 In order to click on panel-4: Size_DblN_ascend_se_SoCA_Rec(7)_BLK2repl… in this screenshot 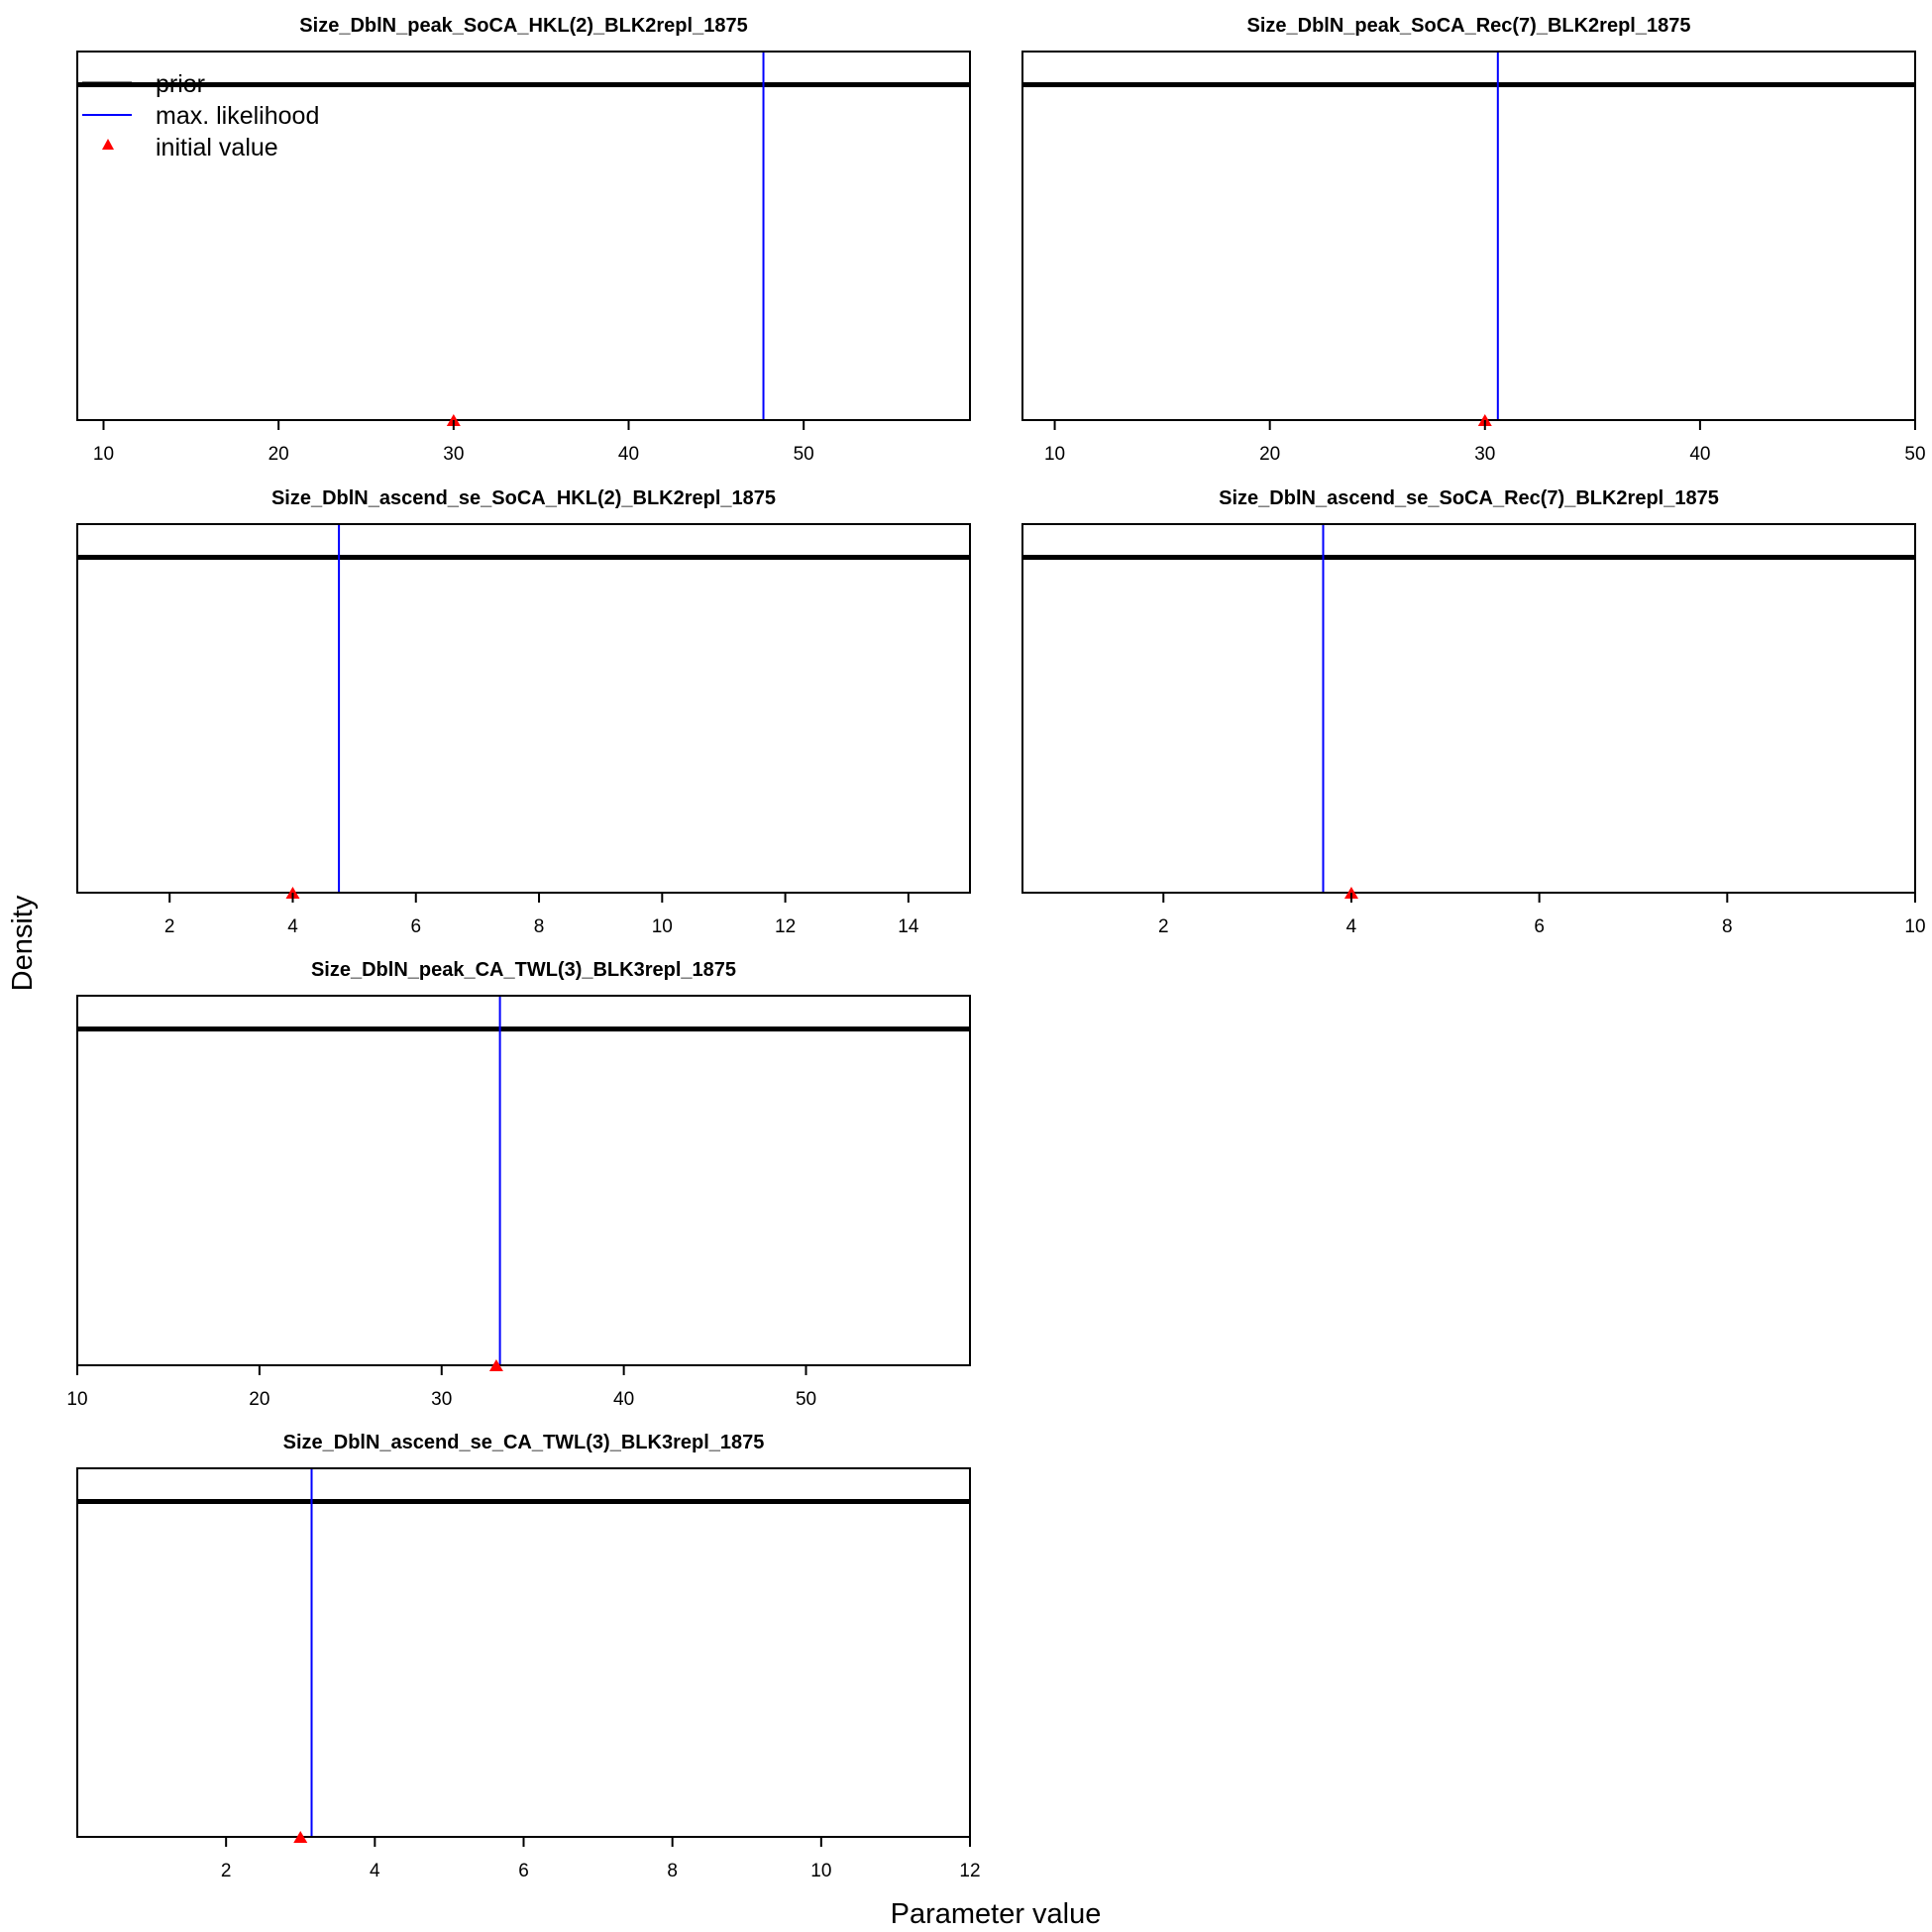, I will do `click(1473, 712)`.